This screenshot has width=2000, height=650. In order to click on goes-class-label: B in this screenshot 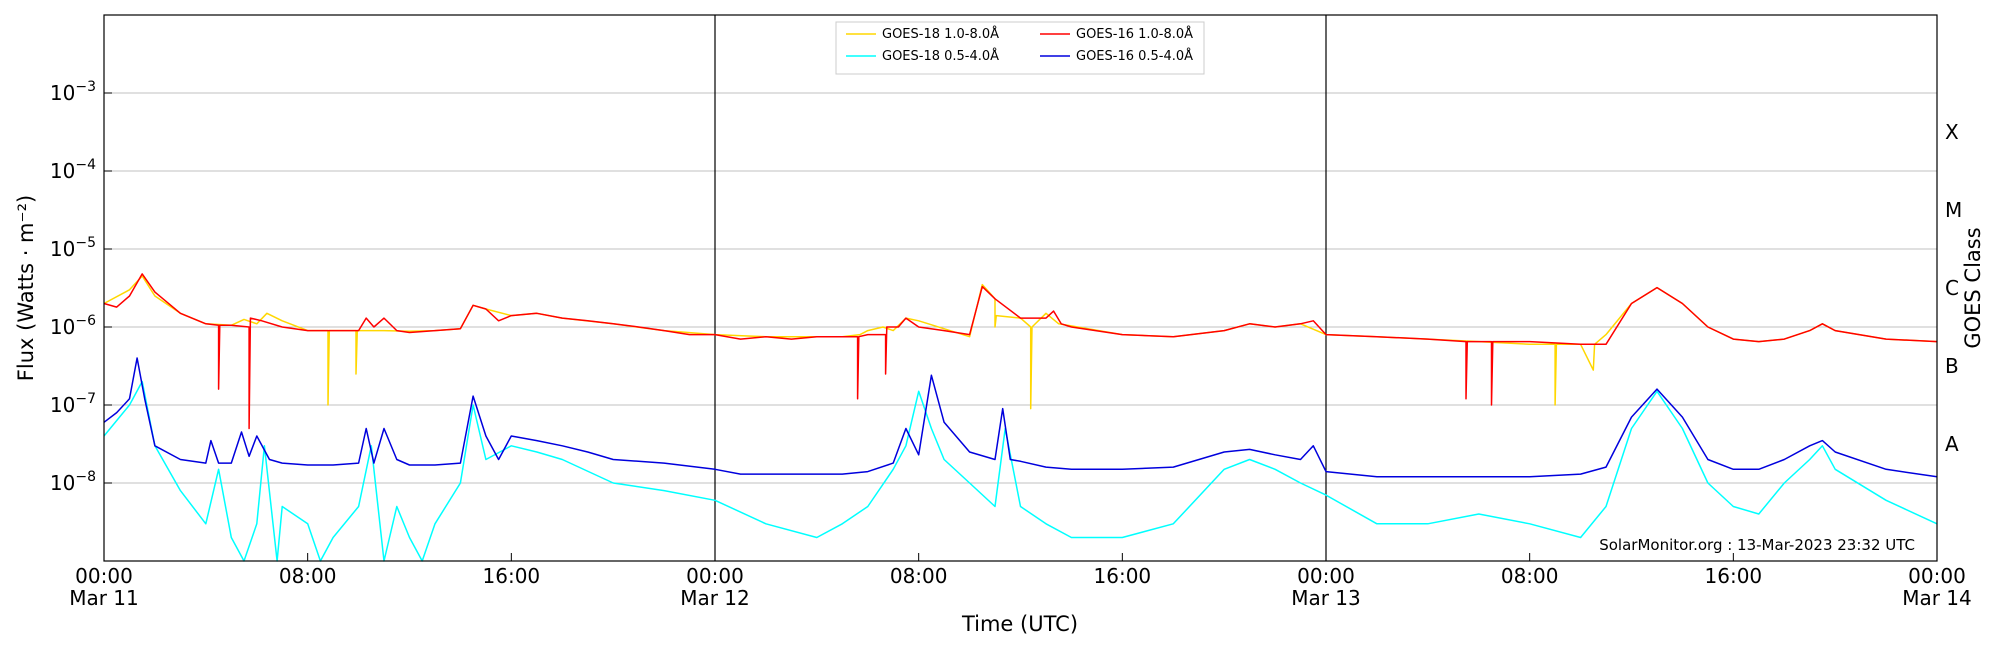, I will do `click(1952, 366)`.